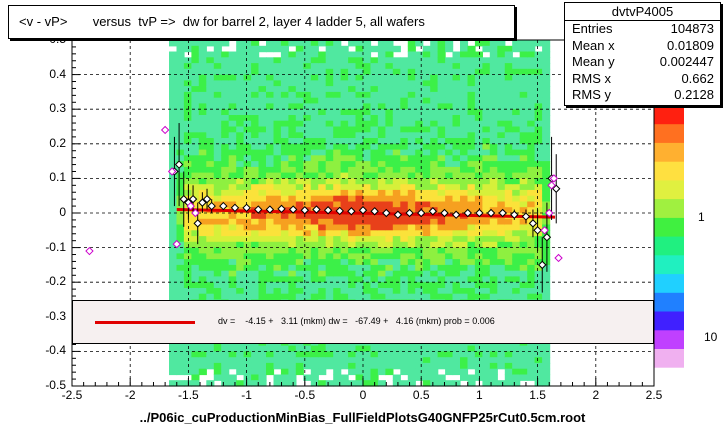 The image size is (725, 429). I want to click on stats-row-mean-y: Mean y 0.002447, so click(642, 62).